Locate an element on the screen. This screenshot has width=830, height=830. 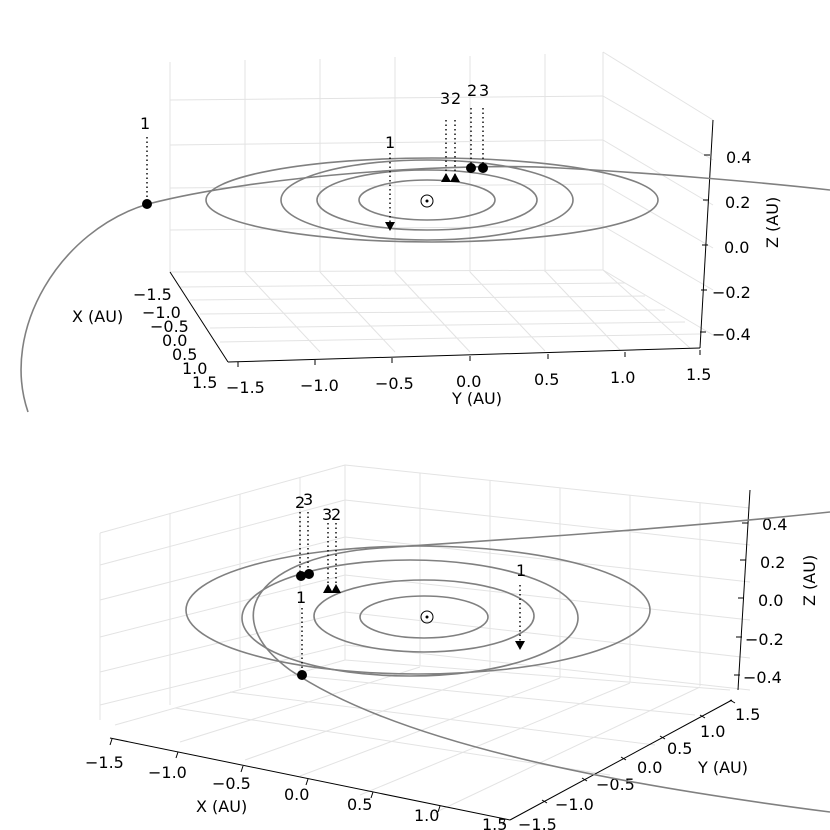
top-xtick: −0.5 is located at coordinates (169, 326).